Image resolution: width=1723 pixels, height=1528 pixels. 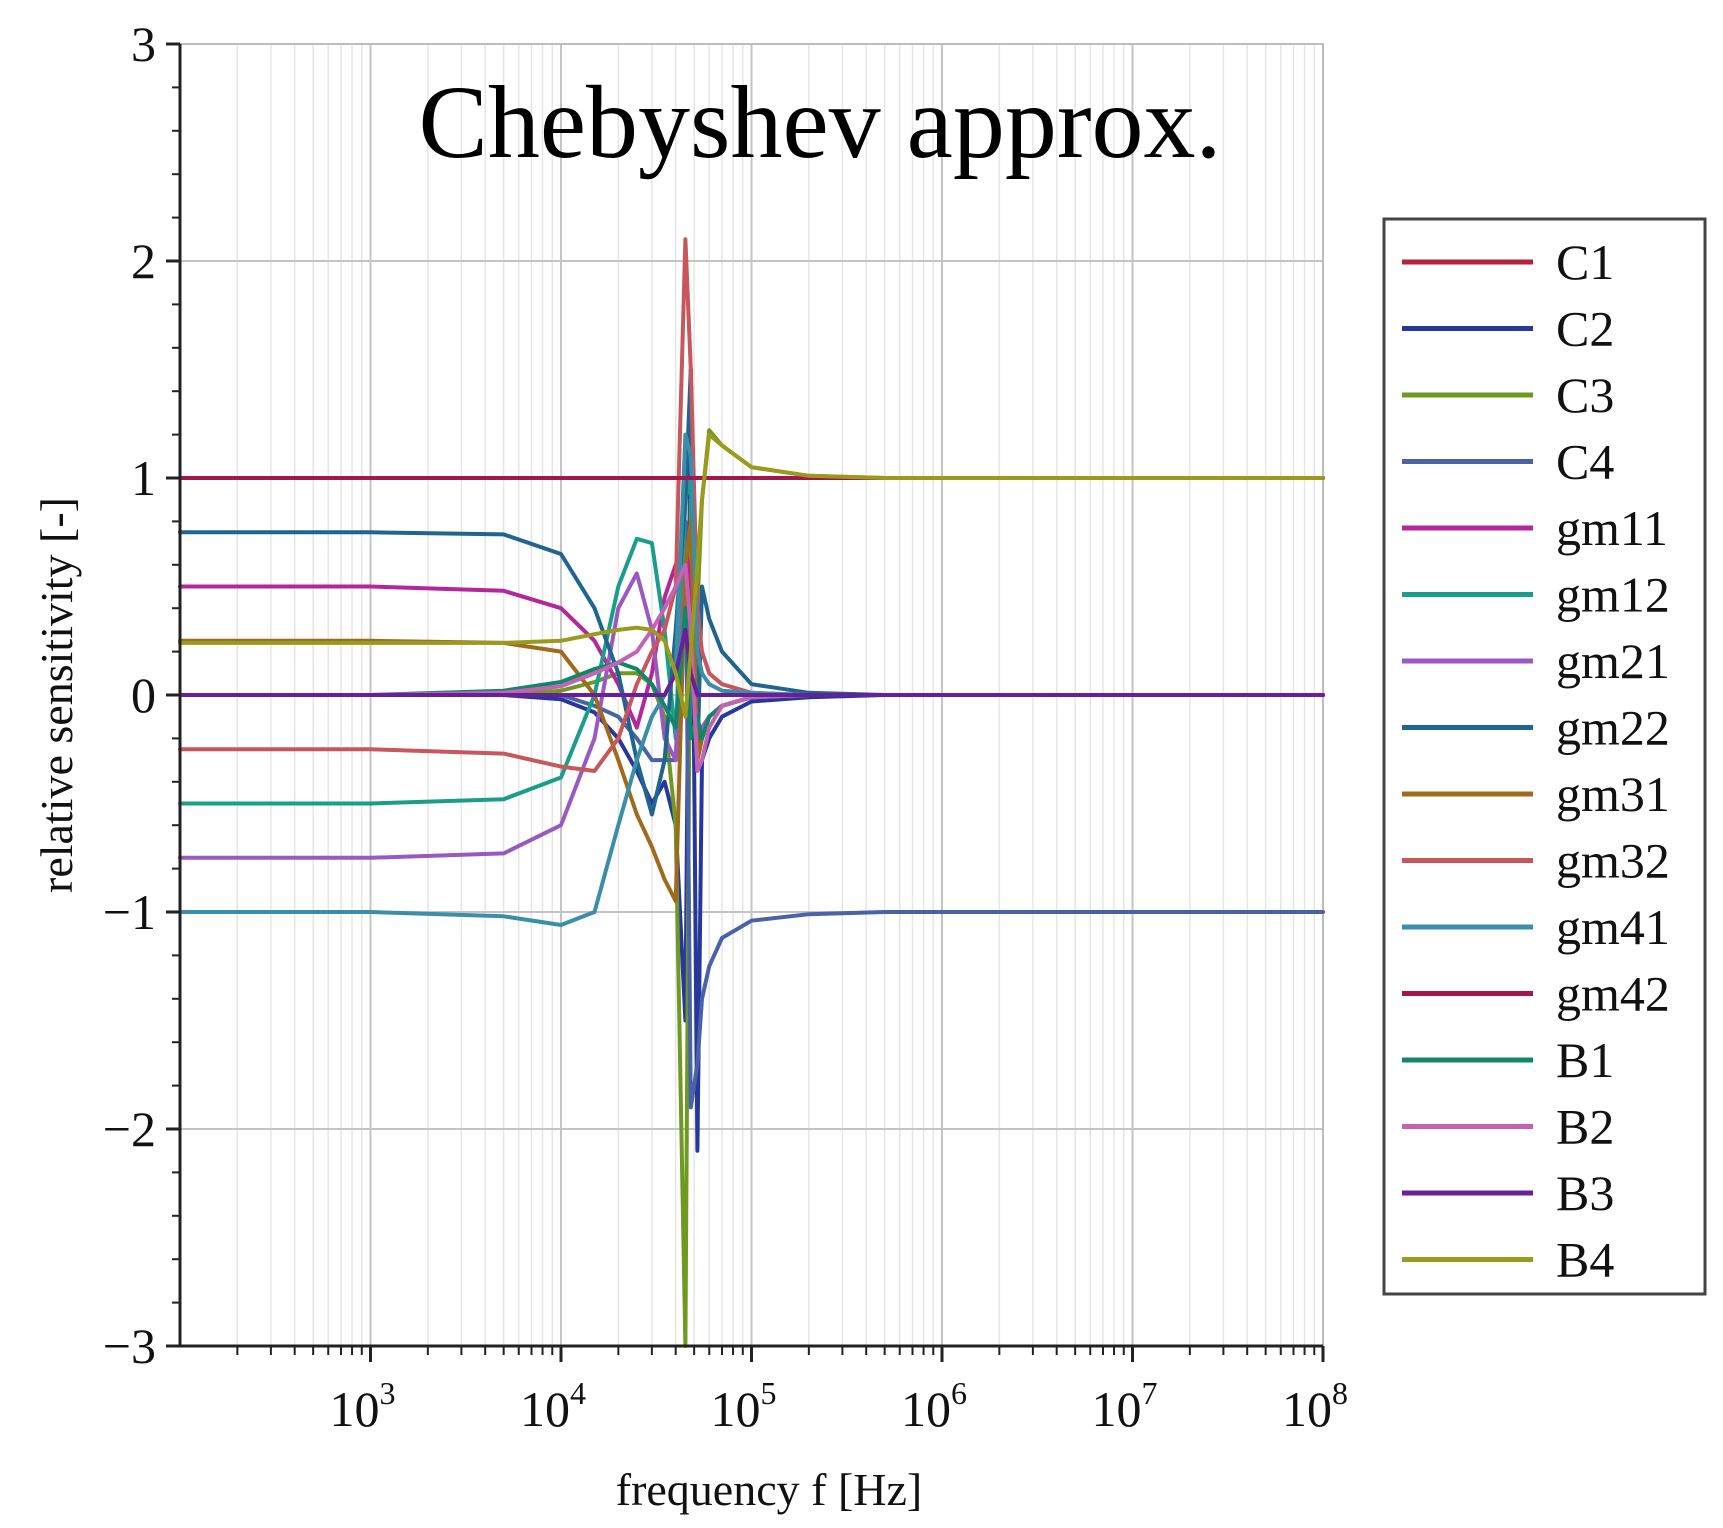 I want to click on legend-label-gm21: gm21, so click(x=1613, y=661).